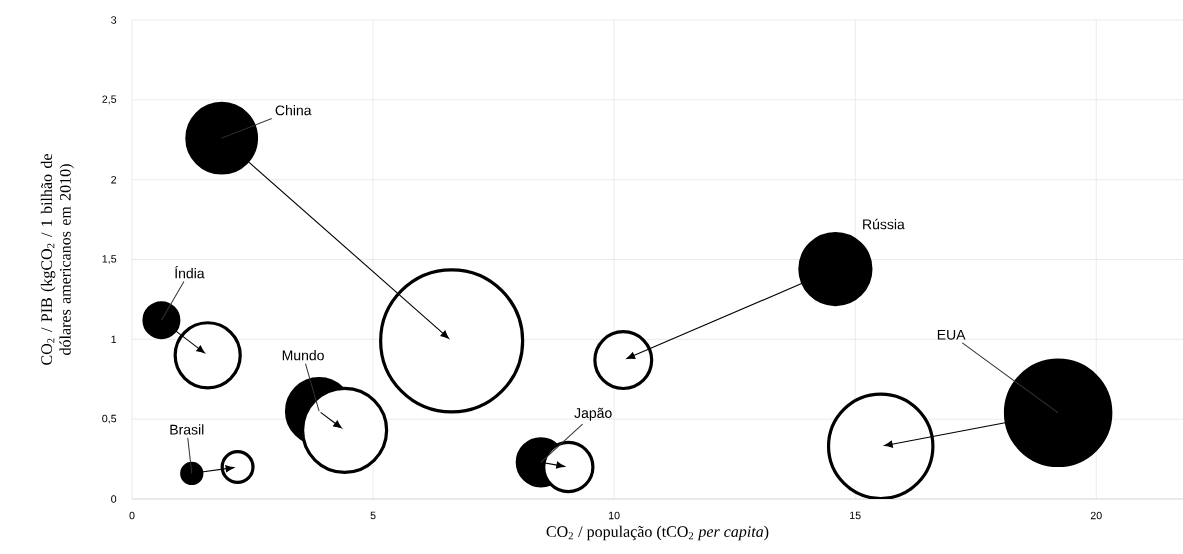 This screenshot has height=554, width=1183. What do you see at coordinates (109, 419) in the screenshot?
I see `y-tick-label: 0,5` at bounding box center [109, 419].